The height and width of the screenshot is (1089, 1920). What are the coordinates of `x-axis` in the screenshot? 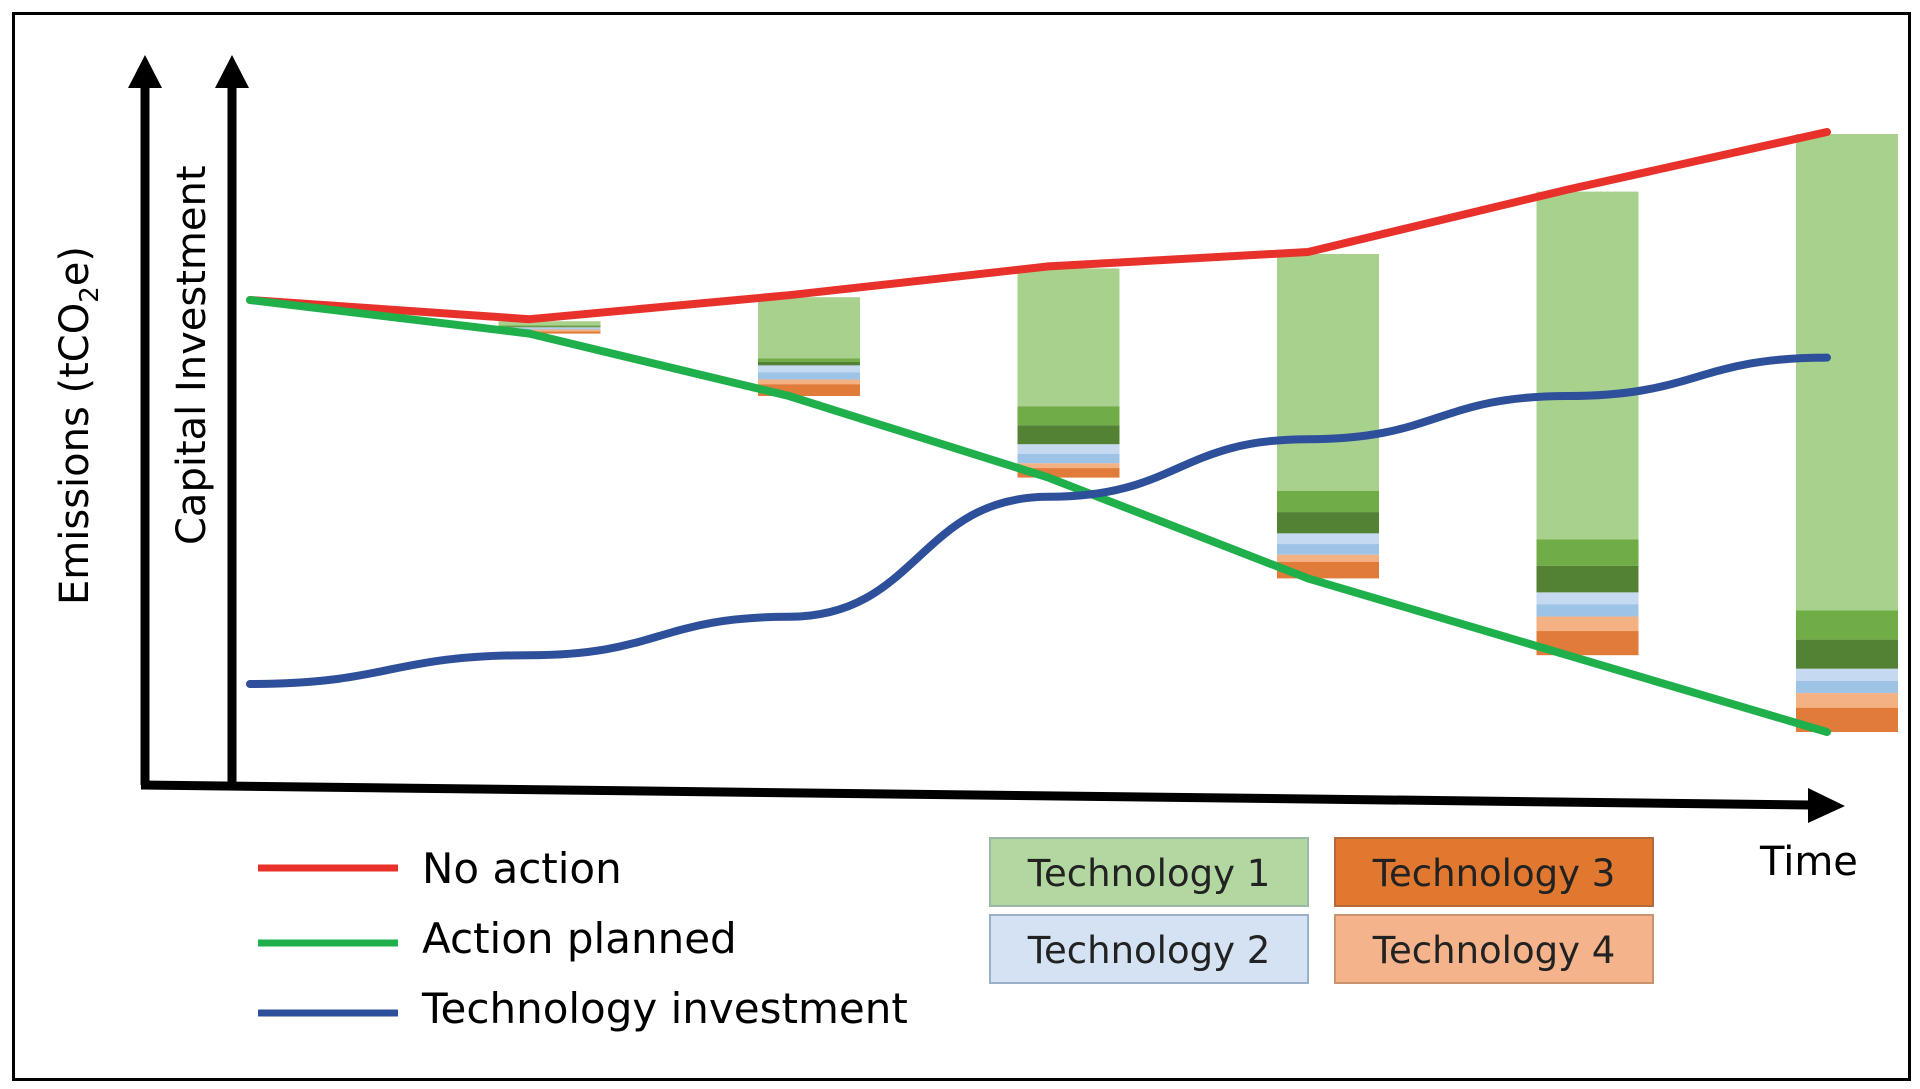 It's located at (975, 795).